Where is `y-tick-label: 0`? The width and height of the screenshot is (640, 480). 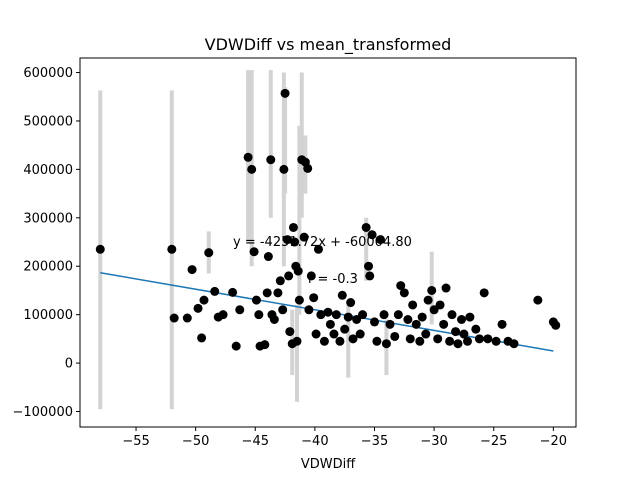
y-tick-label: 0 is located at coordinates (69, 364).